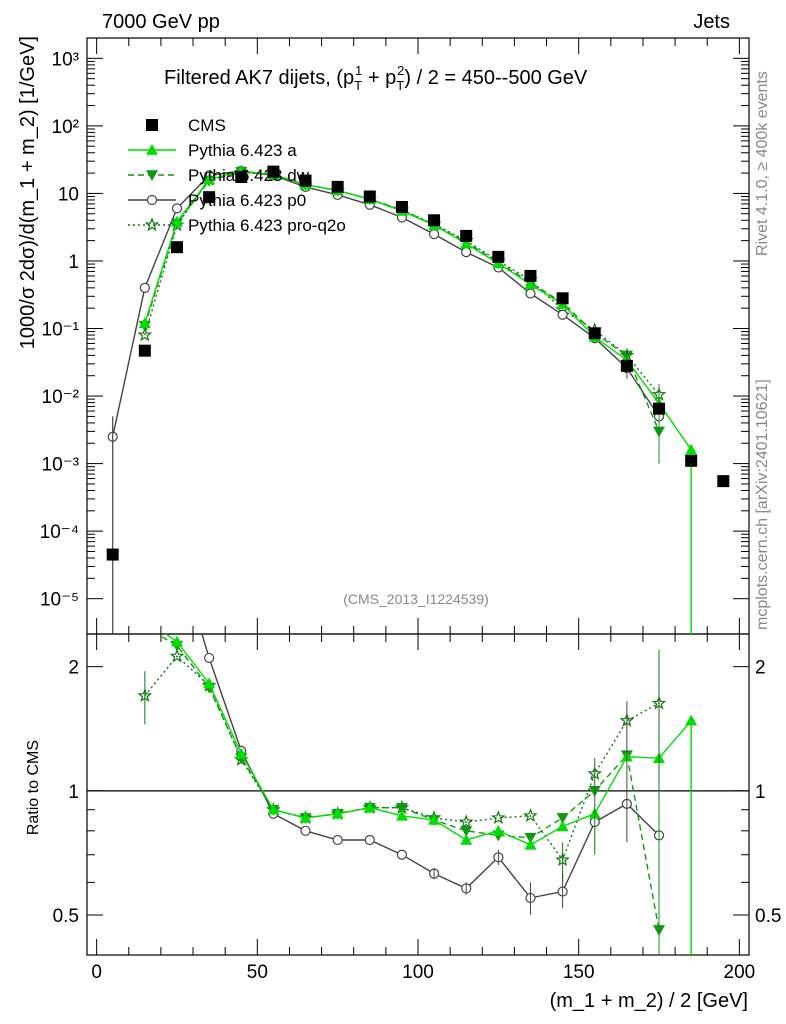 The image size is (786, 1024). I want to click on main-ylabel: 1000/σ 2dσ)/d(m_1 + m_2) [1/GeV], so click(28, 192).